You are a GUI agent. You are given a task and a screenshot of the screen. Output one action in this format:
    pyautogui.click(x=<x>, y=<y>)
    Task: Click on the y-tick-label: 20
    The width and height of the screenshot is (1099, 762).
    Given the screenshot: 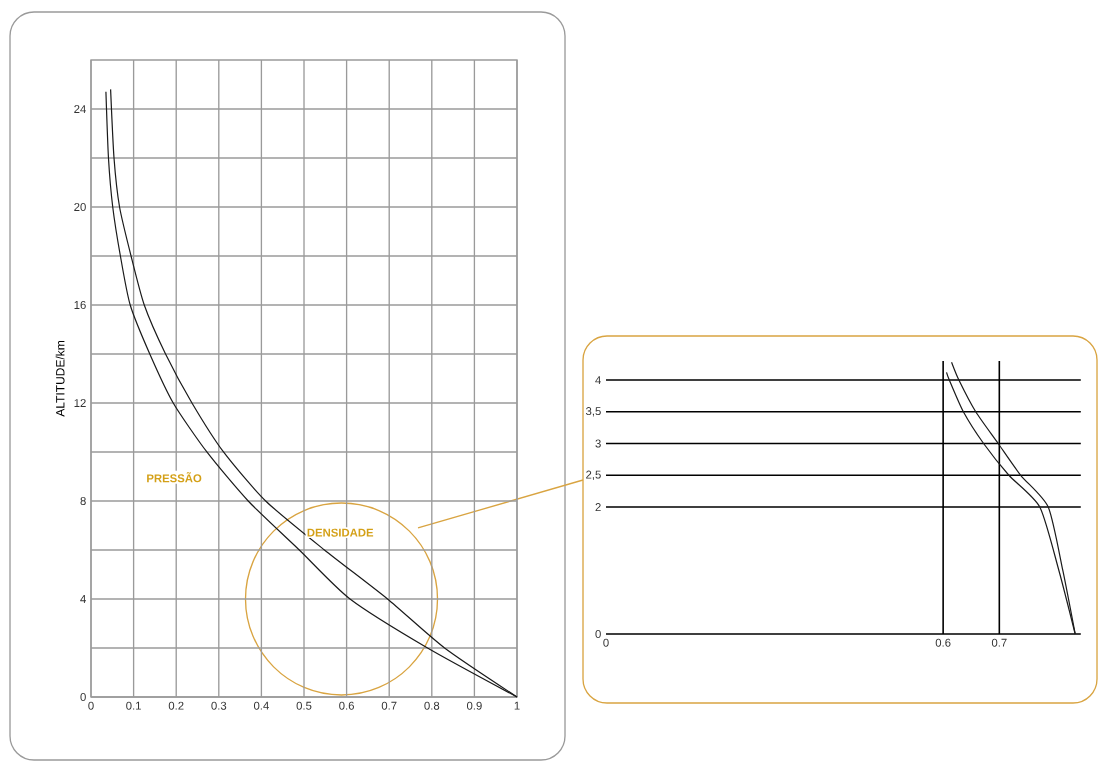 What is the action you would take?
    pyautogui.click(x=80, y=206)
    